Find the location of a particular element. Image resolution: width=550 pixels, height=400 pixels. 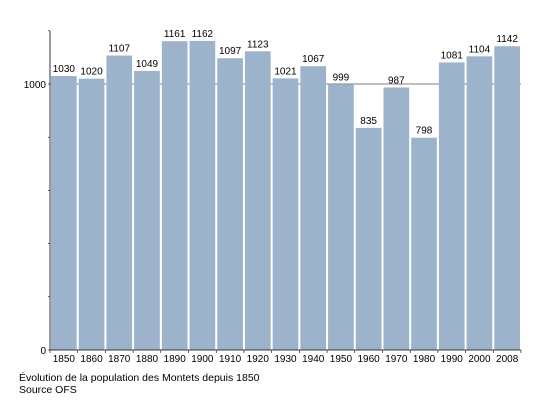

bar-2000 is located at coordinates (479, 203).